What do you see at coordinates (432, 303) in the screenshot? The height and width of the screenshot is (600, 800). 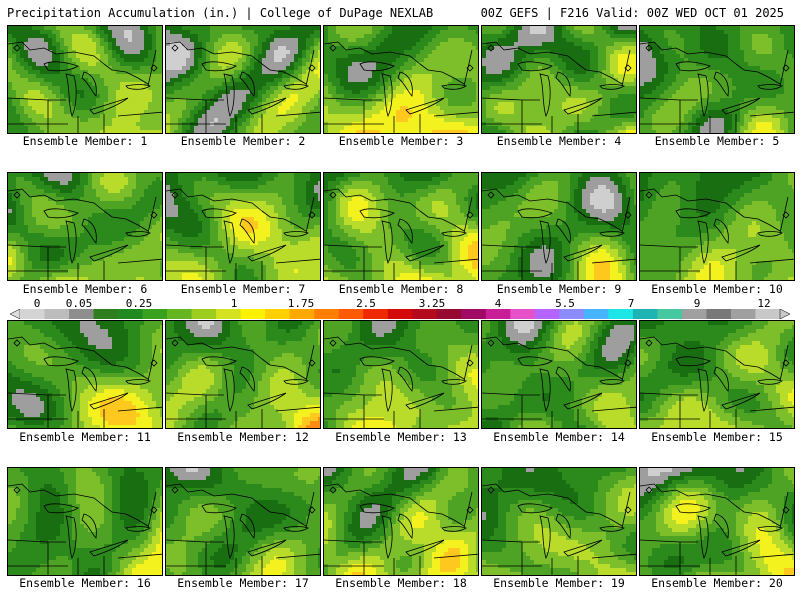 I see `colorbar-tick-label: 3.25` at bounding box center [432, 303].